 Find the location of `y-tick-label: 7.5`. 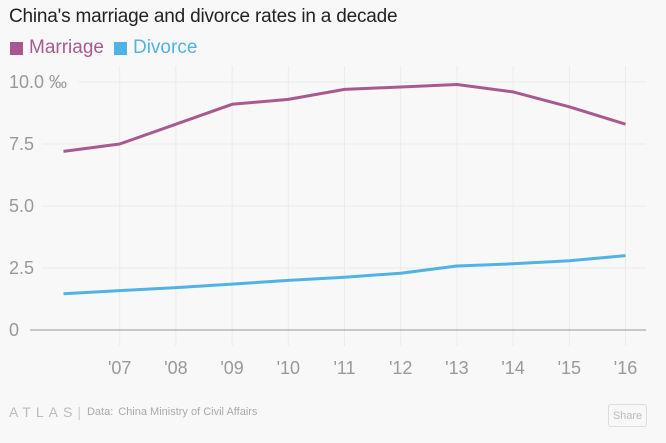

y-tick-label: 7.5 is located at coordinates (21, 144).